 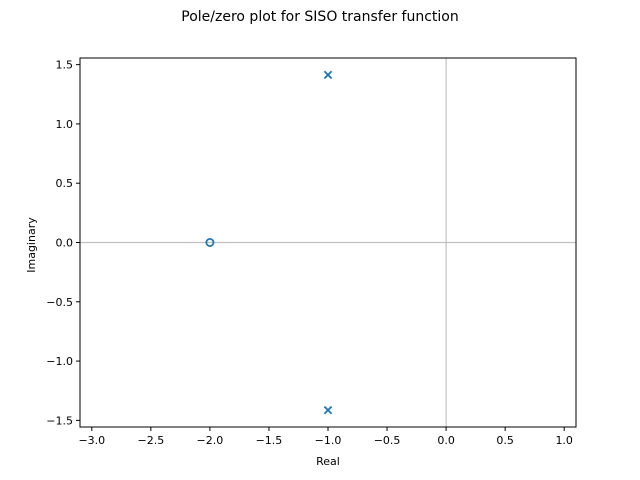 What do you see at coordinates (31, 245) in the screenshot?
I see `y-axis-label: Imaginary` at bounding box center [31, 245].